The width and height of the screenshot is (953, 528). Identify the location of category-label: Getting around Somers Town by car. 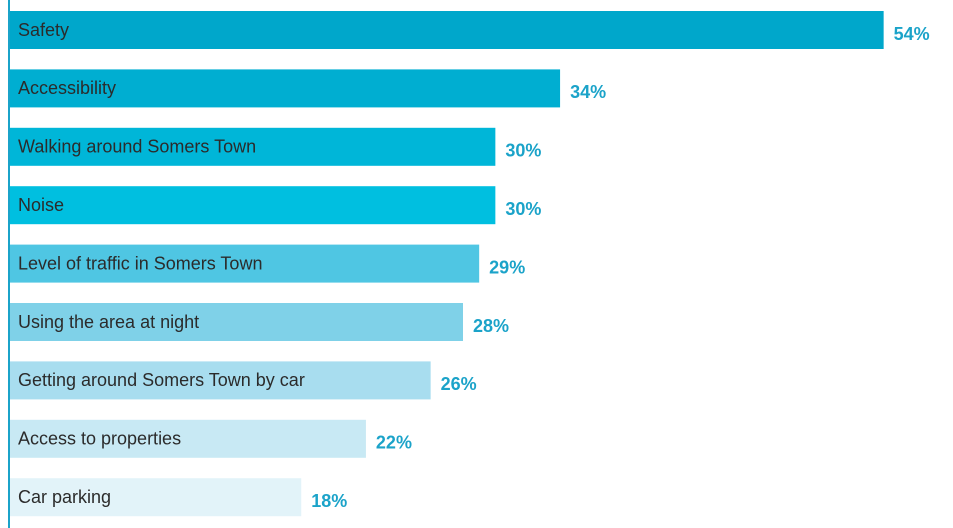
(161, 380).